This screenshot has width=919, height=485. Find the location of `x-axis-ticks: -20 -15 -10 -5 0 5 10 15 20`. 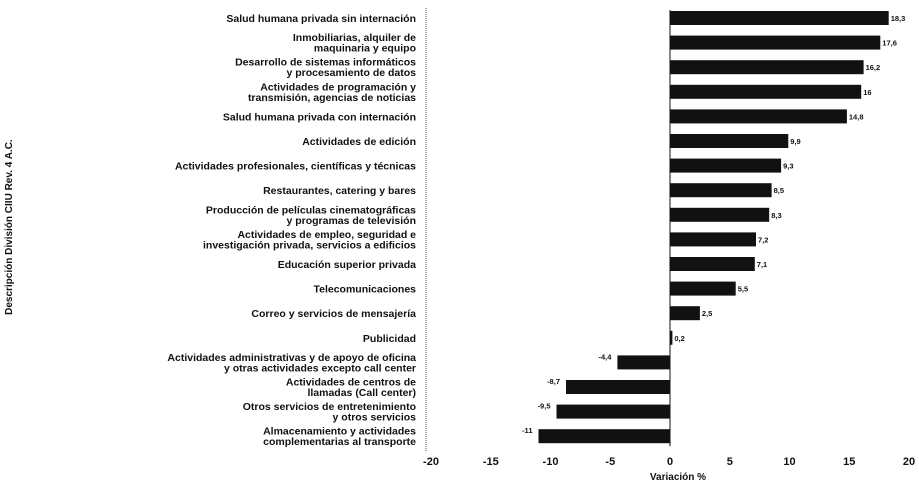

x-axis-ticks: -20 -15 -10 -5 0 5 10 15 20 is located at coordinates (669, 462).